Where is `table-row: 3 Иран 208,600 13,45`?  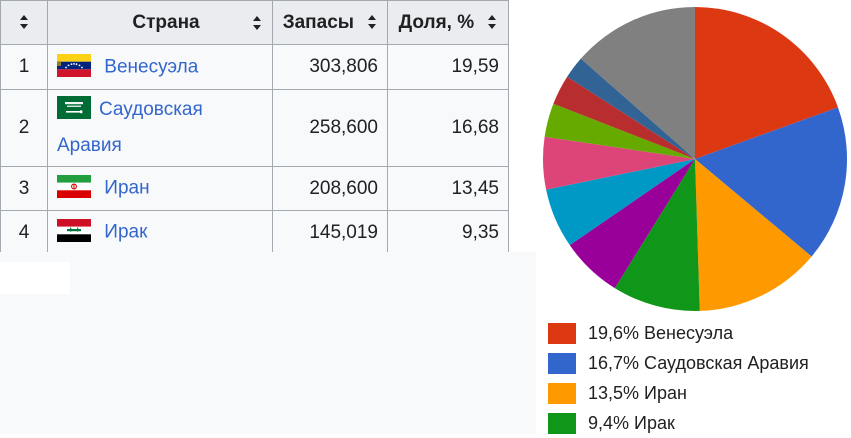 table-row: 3 Иран 208,600 13,45 is located at coordinates (254, 188).